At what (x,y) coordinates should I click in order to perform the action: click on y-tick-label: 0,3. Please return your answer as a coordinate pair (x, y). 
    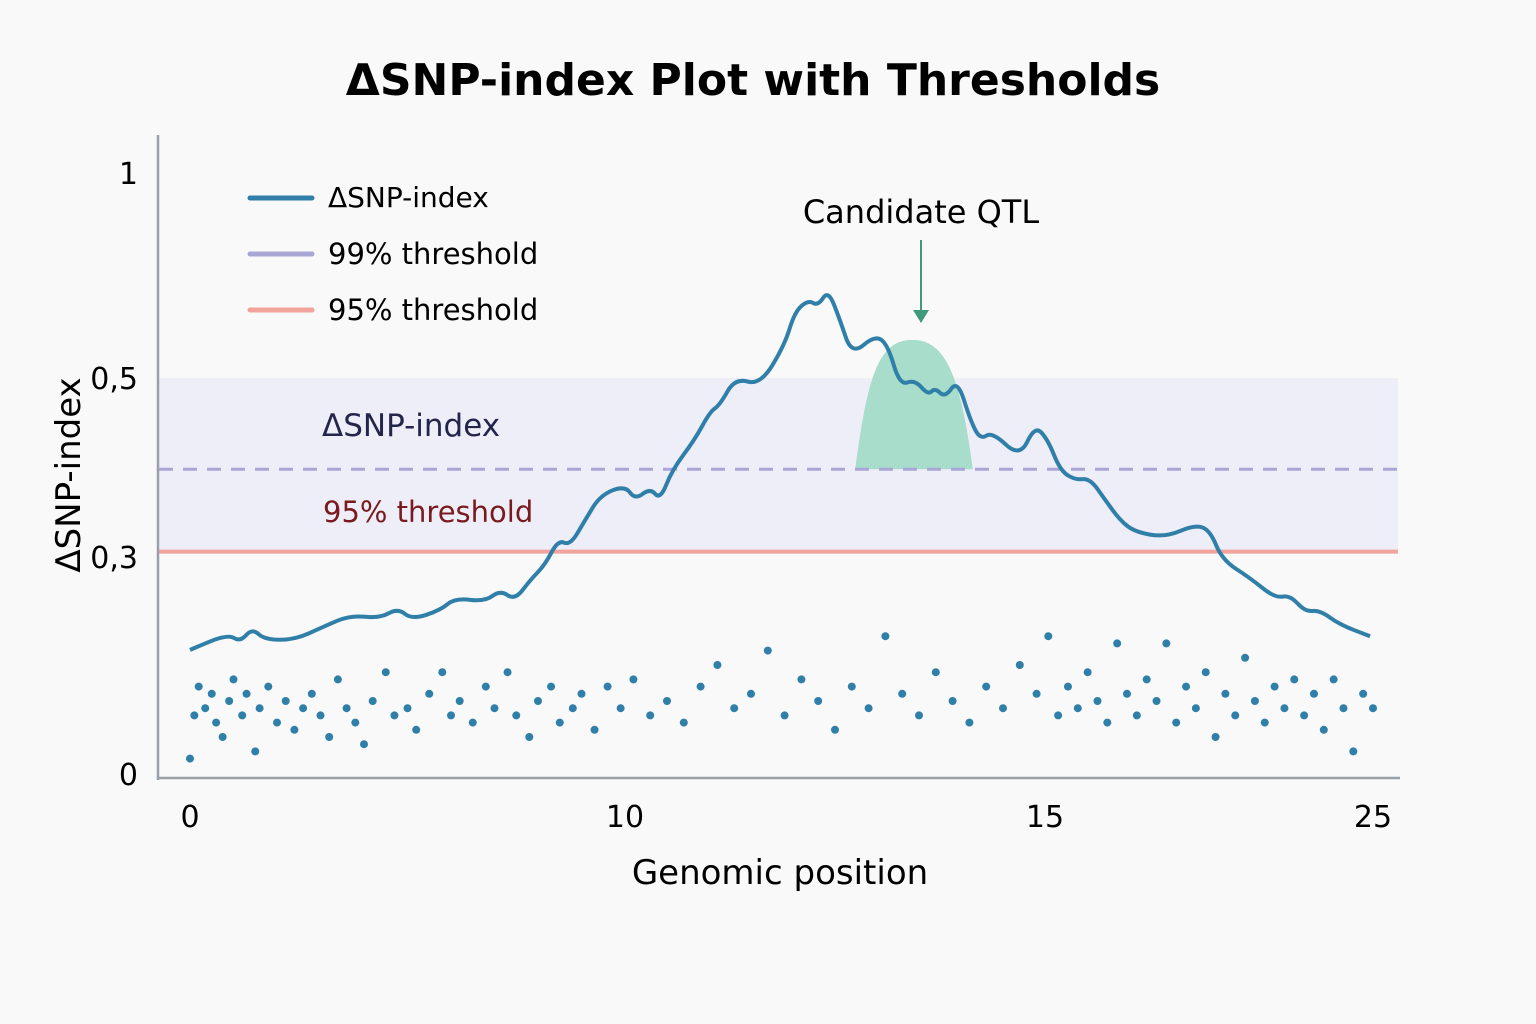
    Looking at the image, I should click on (114, 558).